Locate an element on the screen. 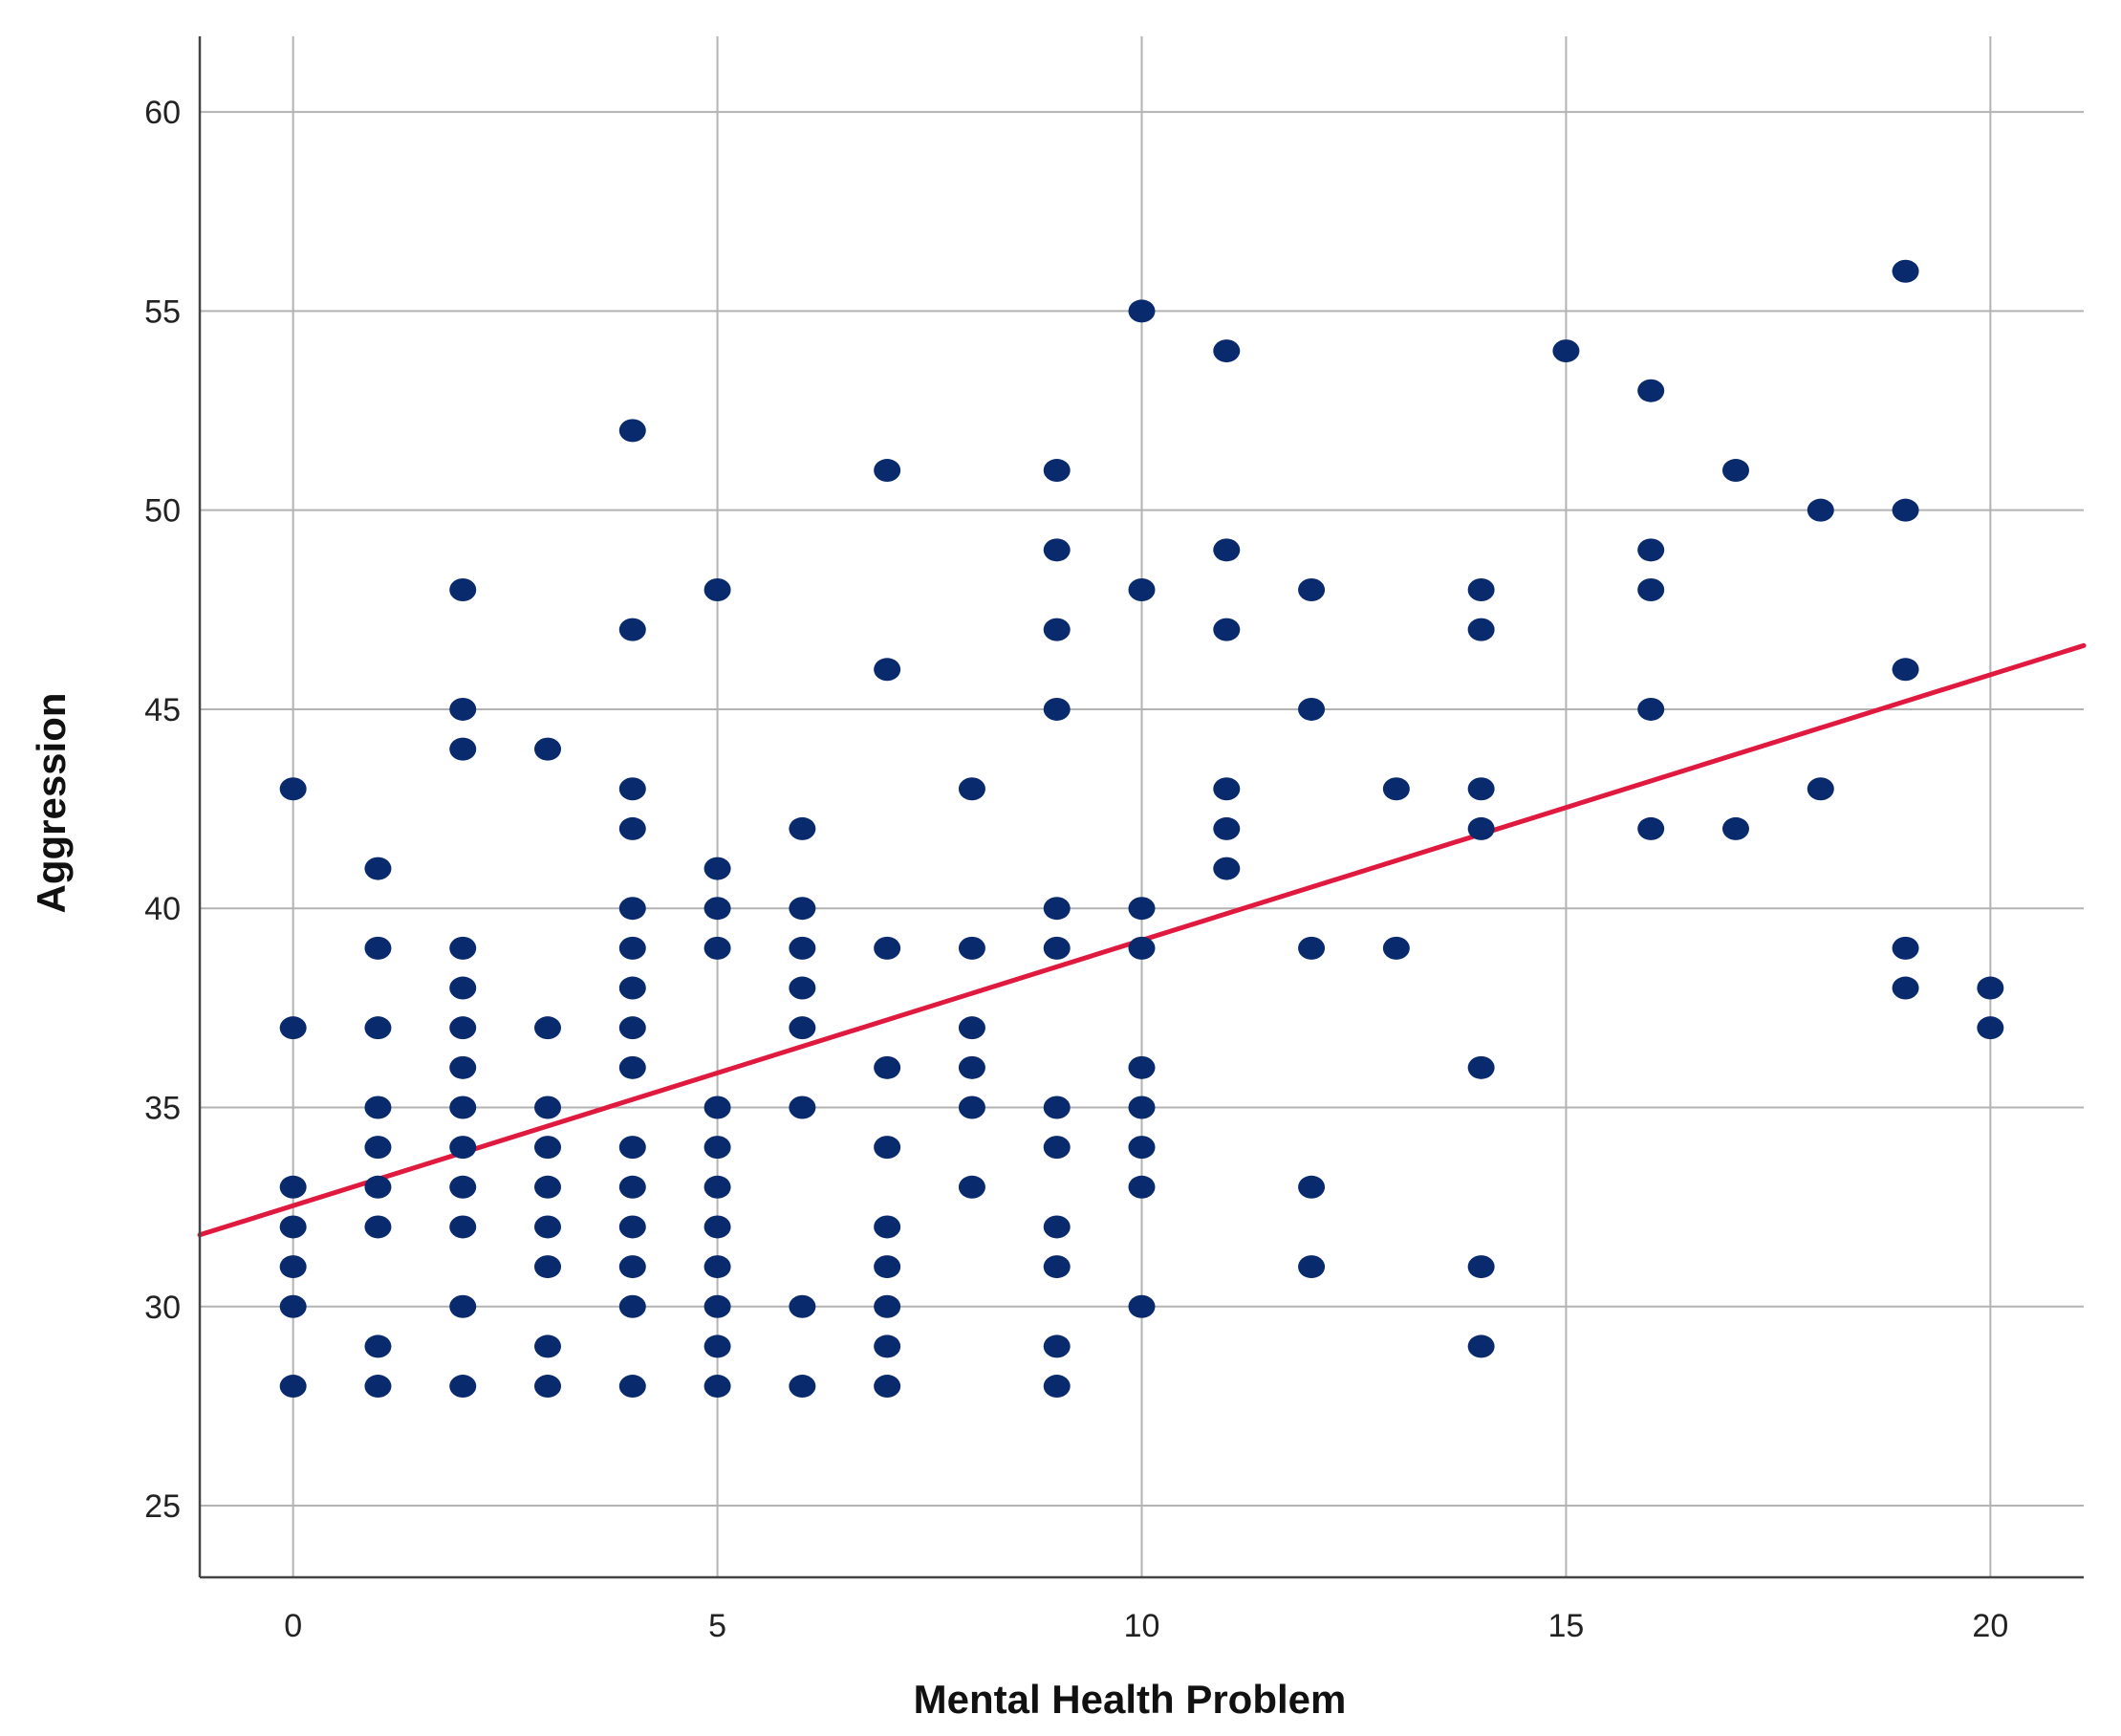 Image resolution: width=2121 pixels, height=1736 pixels. y-tick-label: 30 is located at coordinates (162, 1308).